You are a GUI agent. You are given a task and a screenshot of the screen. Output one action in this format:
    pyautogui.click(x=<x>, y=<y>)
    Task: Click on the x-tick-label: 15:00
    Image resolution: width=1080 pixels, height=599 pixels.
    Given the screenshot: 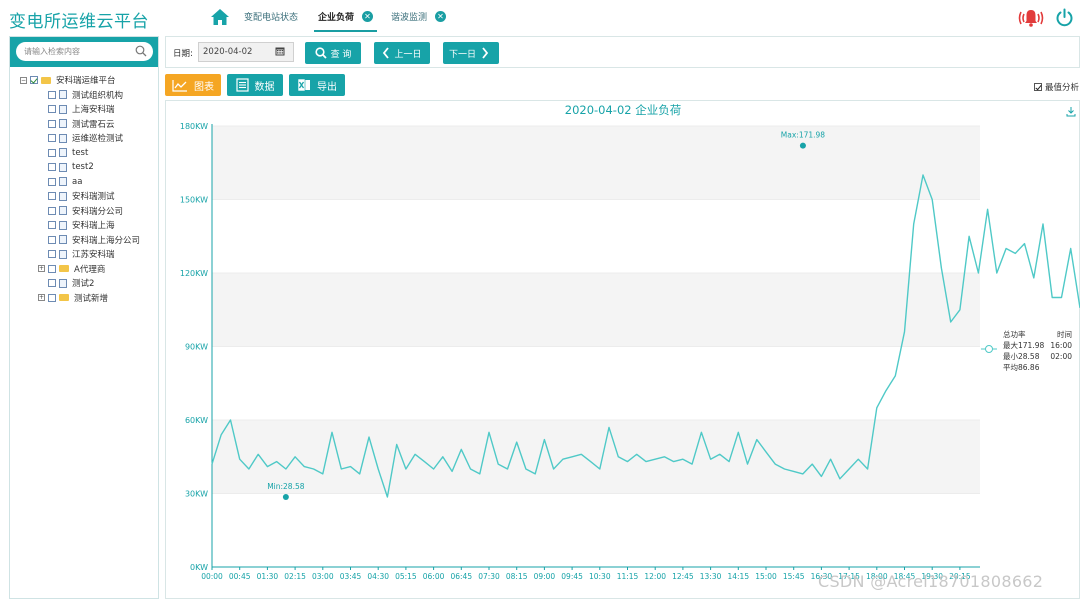 What is the action you would take?
    pyautogui.click(x=766, y=576)
    